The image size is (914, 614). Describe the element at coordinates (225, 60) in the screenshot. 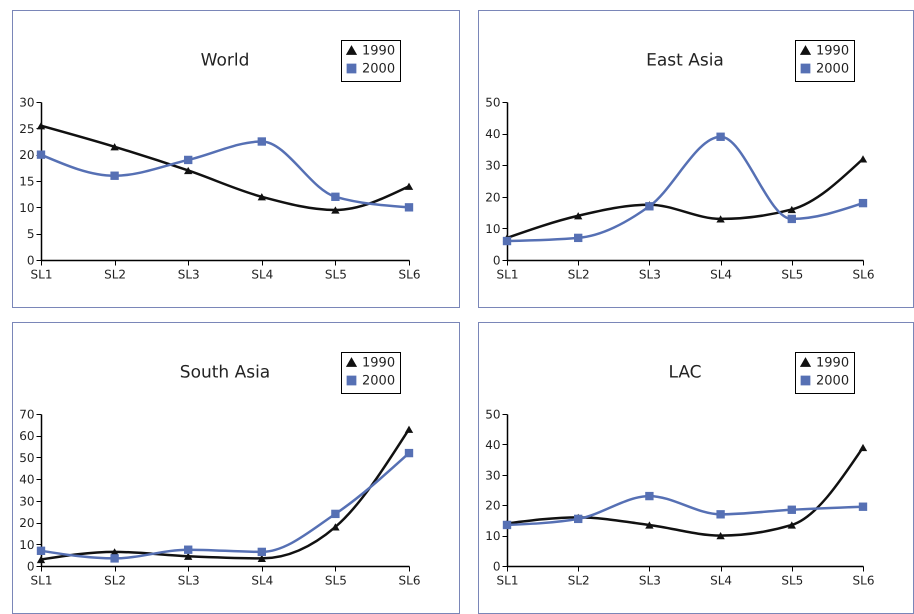

I see `chart-title: World` at that location.